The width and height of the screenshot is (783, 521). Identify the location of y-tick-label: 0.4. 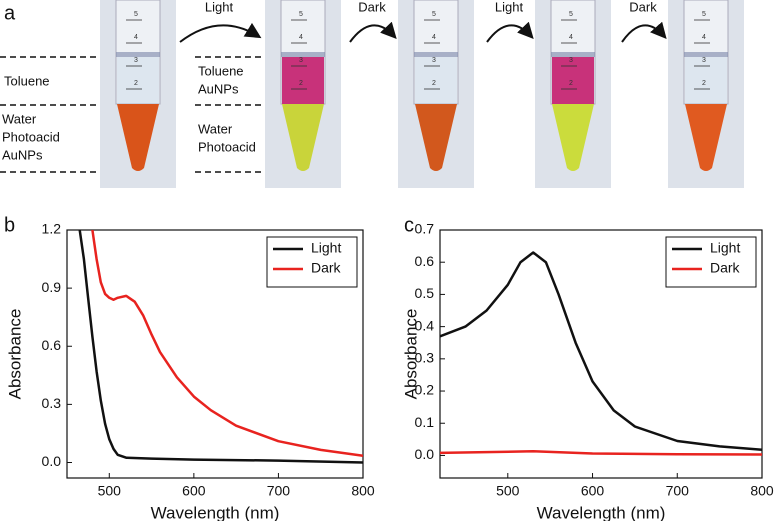
(425, 325).